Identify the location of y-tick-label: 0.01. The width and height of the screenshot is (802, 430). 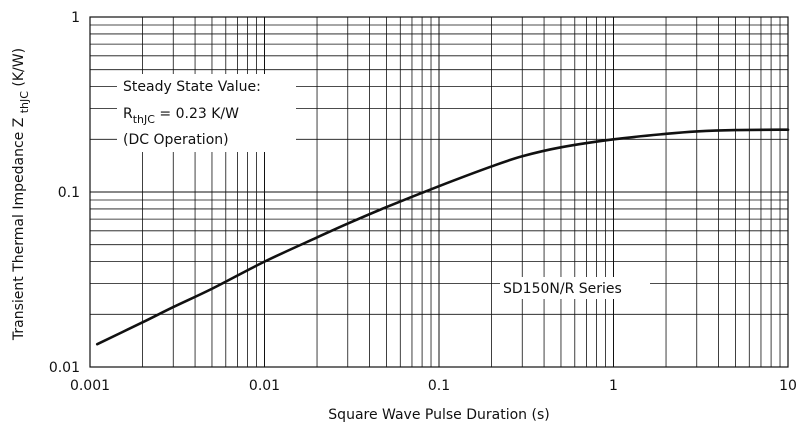
(64, 368).